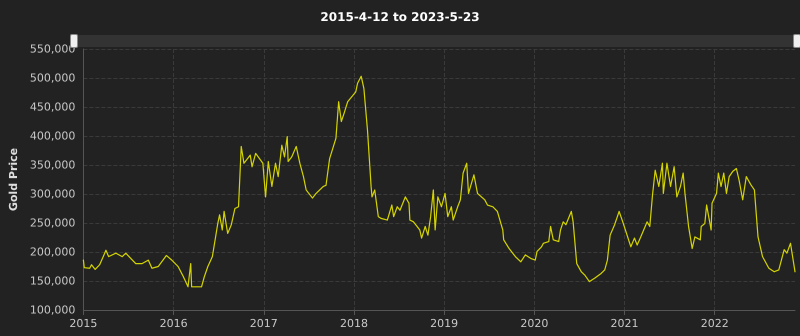 This screenshot has height=336, width=800. What do you see at coordinates (53, 281) in the screenshot?
I see `y-tick-label: 150,000` at bounding box center [53, 281].